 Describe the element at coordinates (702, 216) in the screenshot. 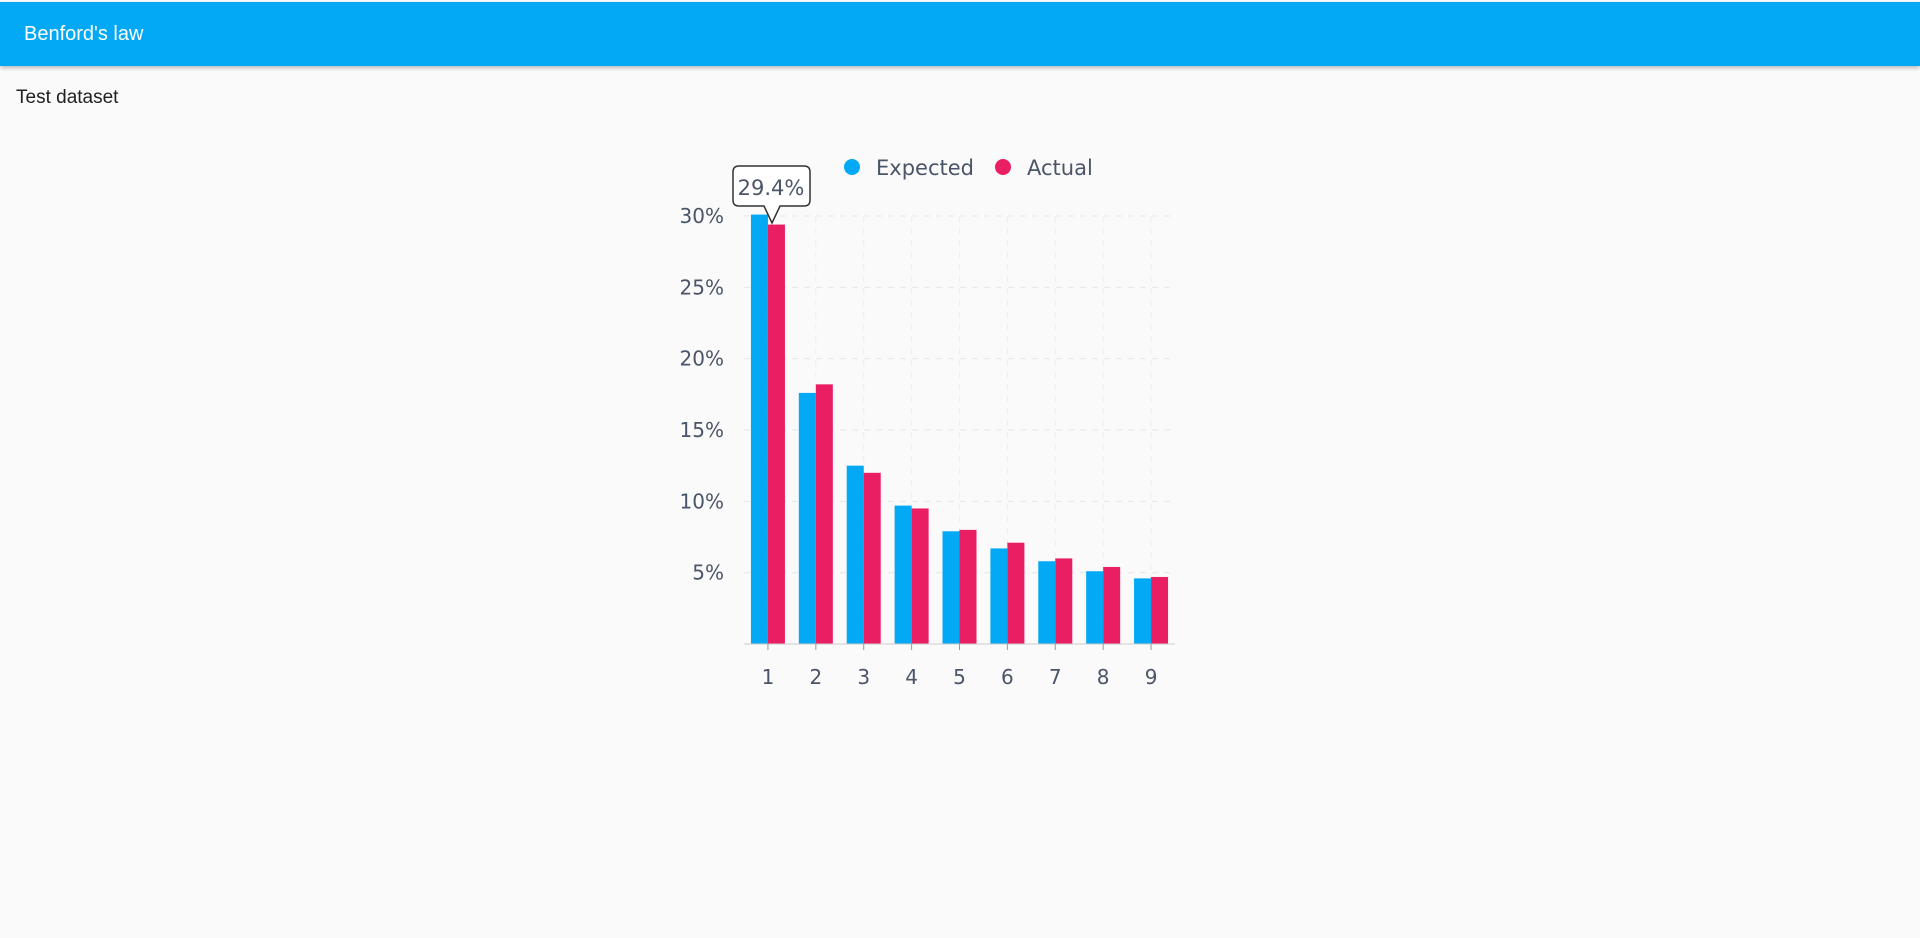

I see `y-tick-label: 30%` at that location.